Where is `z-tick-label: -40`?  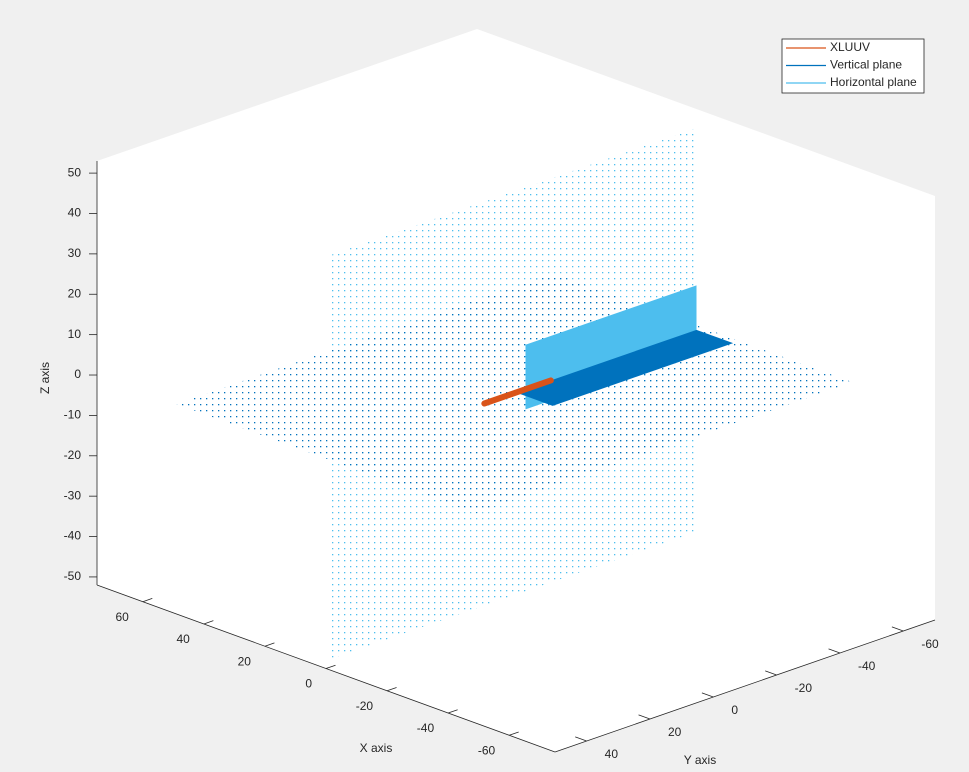
z-tick-label: -40 is located at coordinates (73, 536).